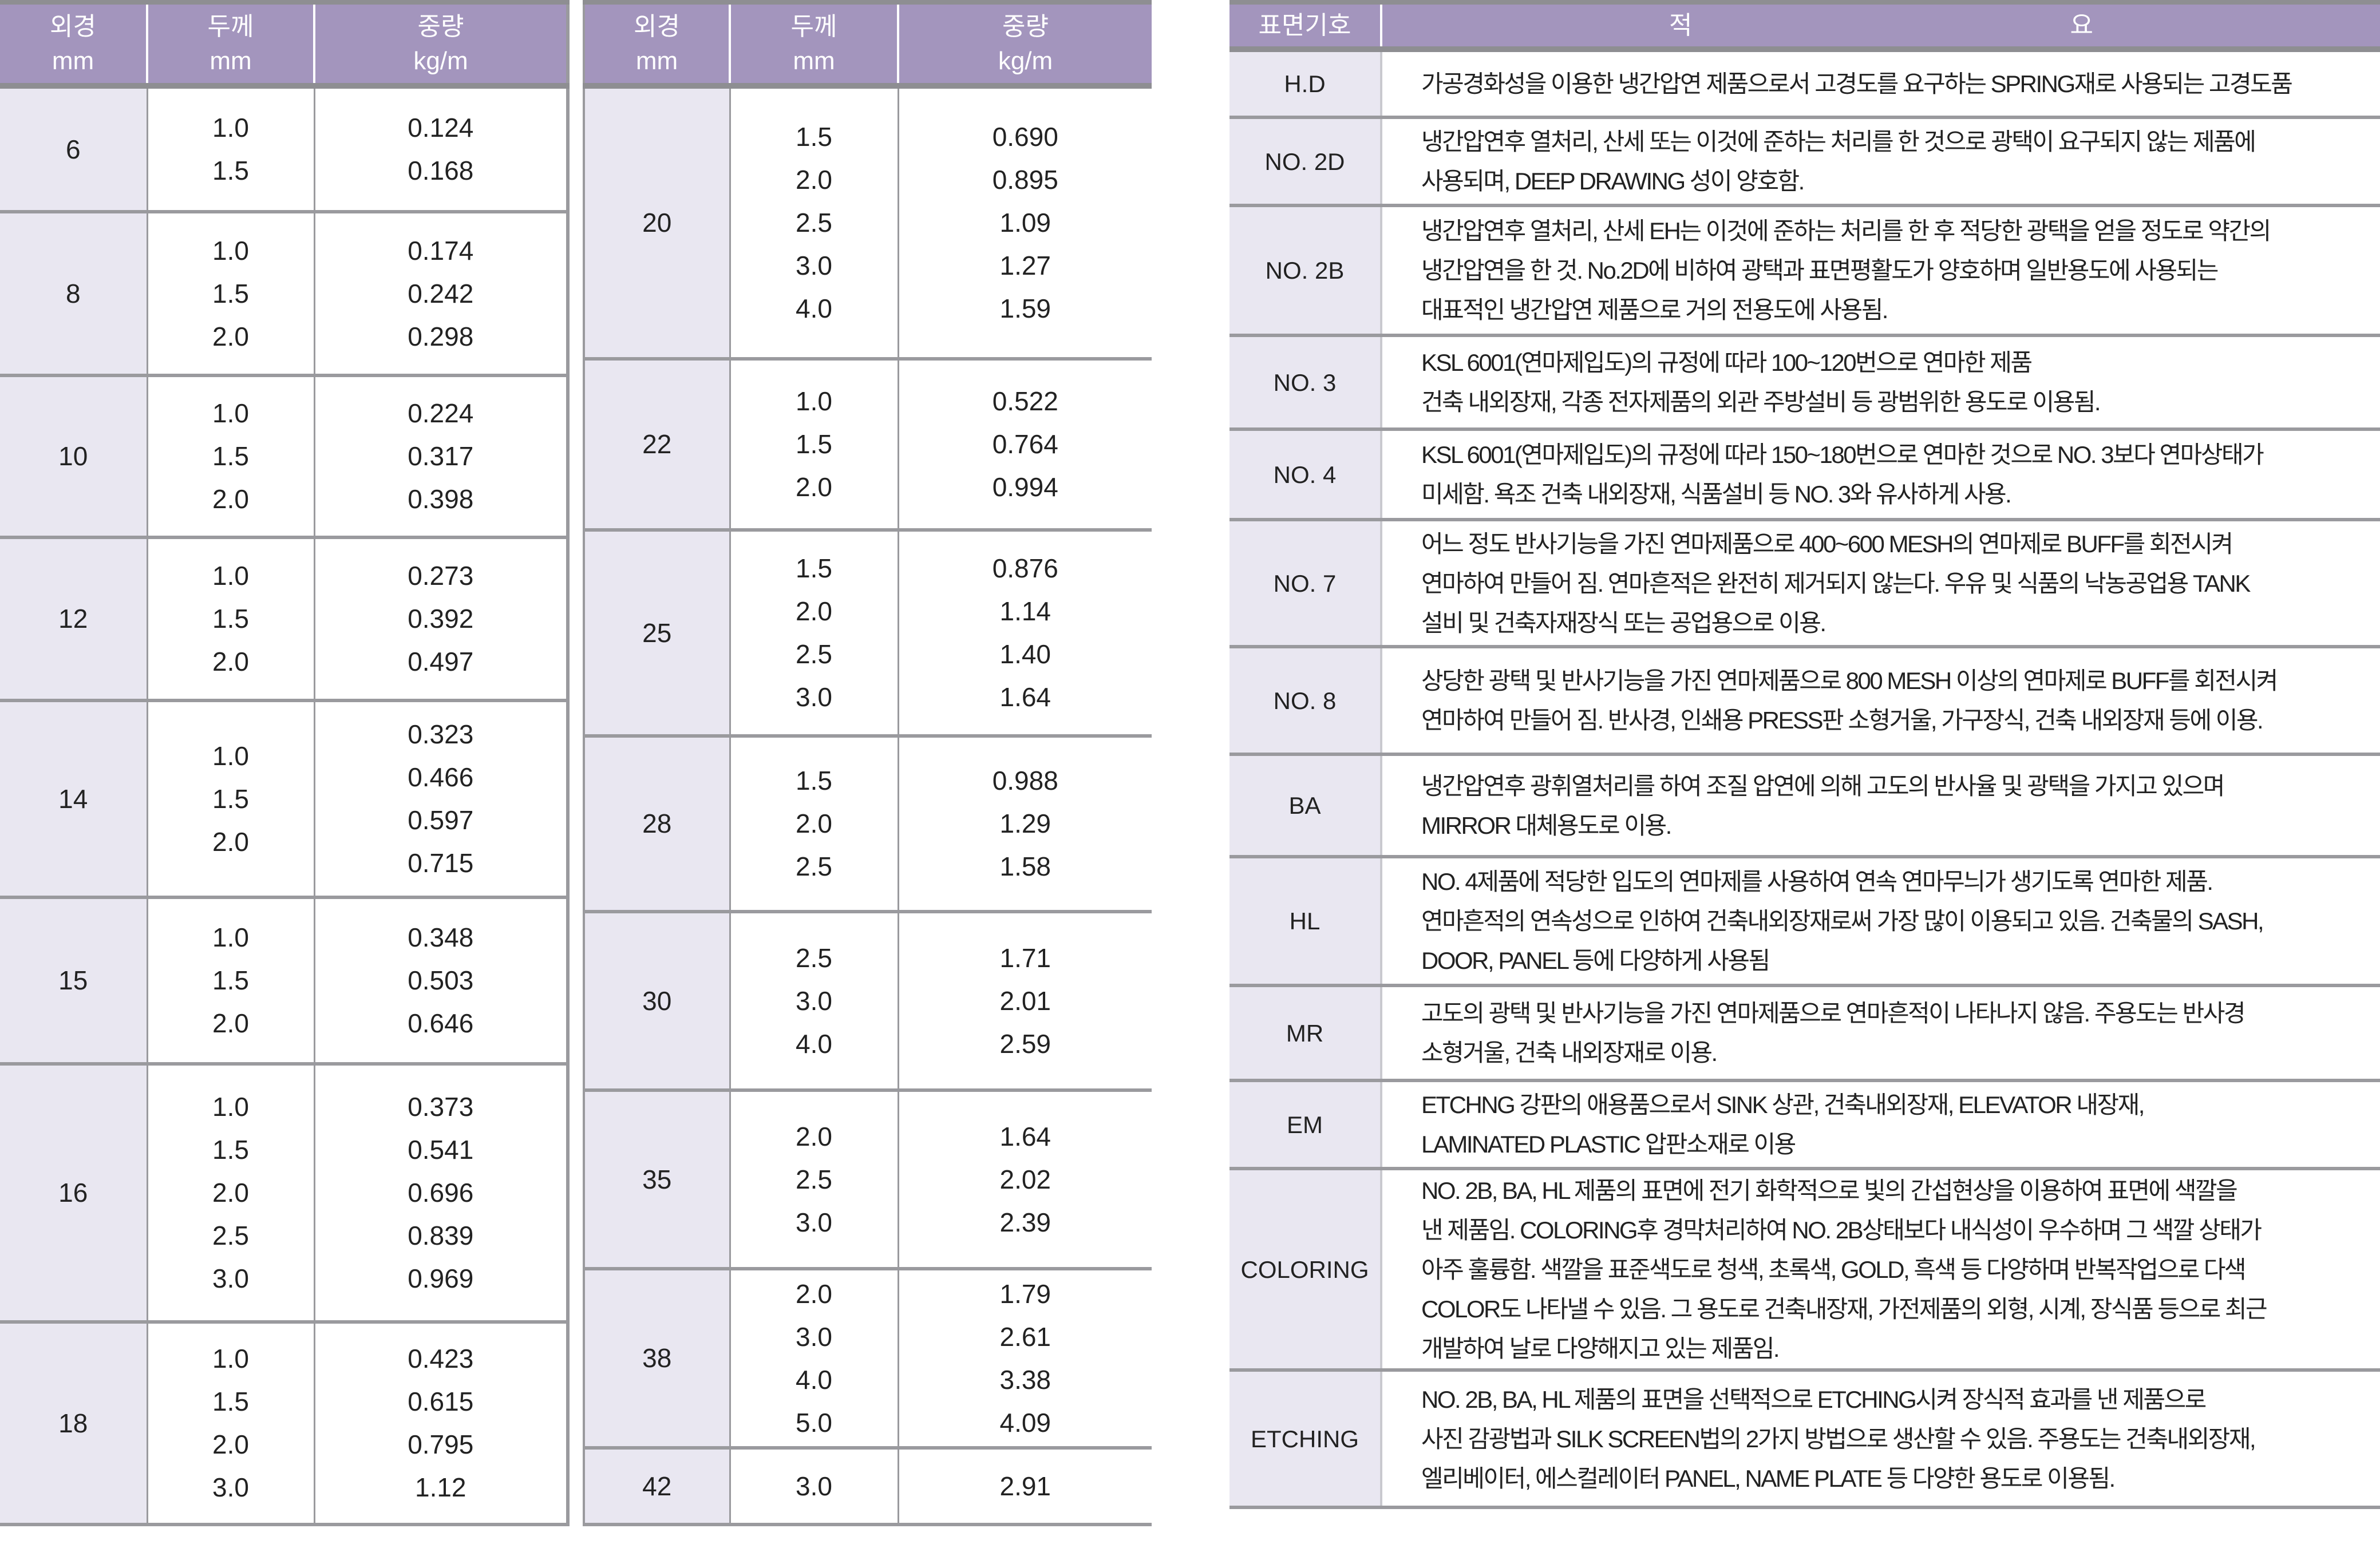  What do you see at coordinates (1025, 1136) in the screenshot?
I see `weight-value: 1.64` at bounding box center [1025, 1136].